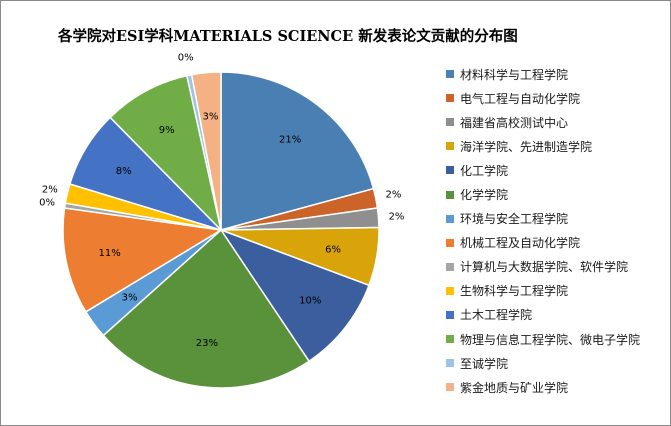 This screenshot has height=426, width=671. What do you see at coordinates (310, 301) in the screenshot?
I see `pie-label-4: 10%` at bounding box center [310, 301].